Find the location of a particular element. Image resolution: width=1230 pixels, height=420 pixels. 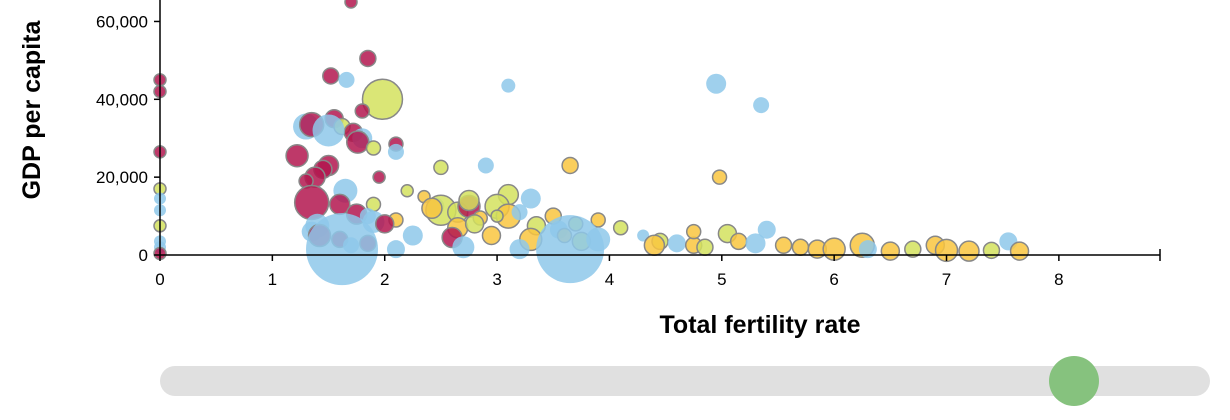

x-tick-label-4: 4 is located at coordinates (609, 279).